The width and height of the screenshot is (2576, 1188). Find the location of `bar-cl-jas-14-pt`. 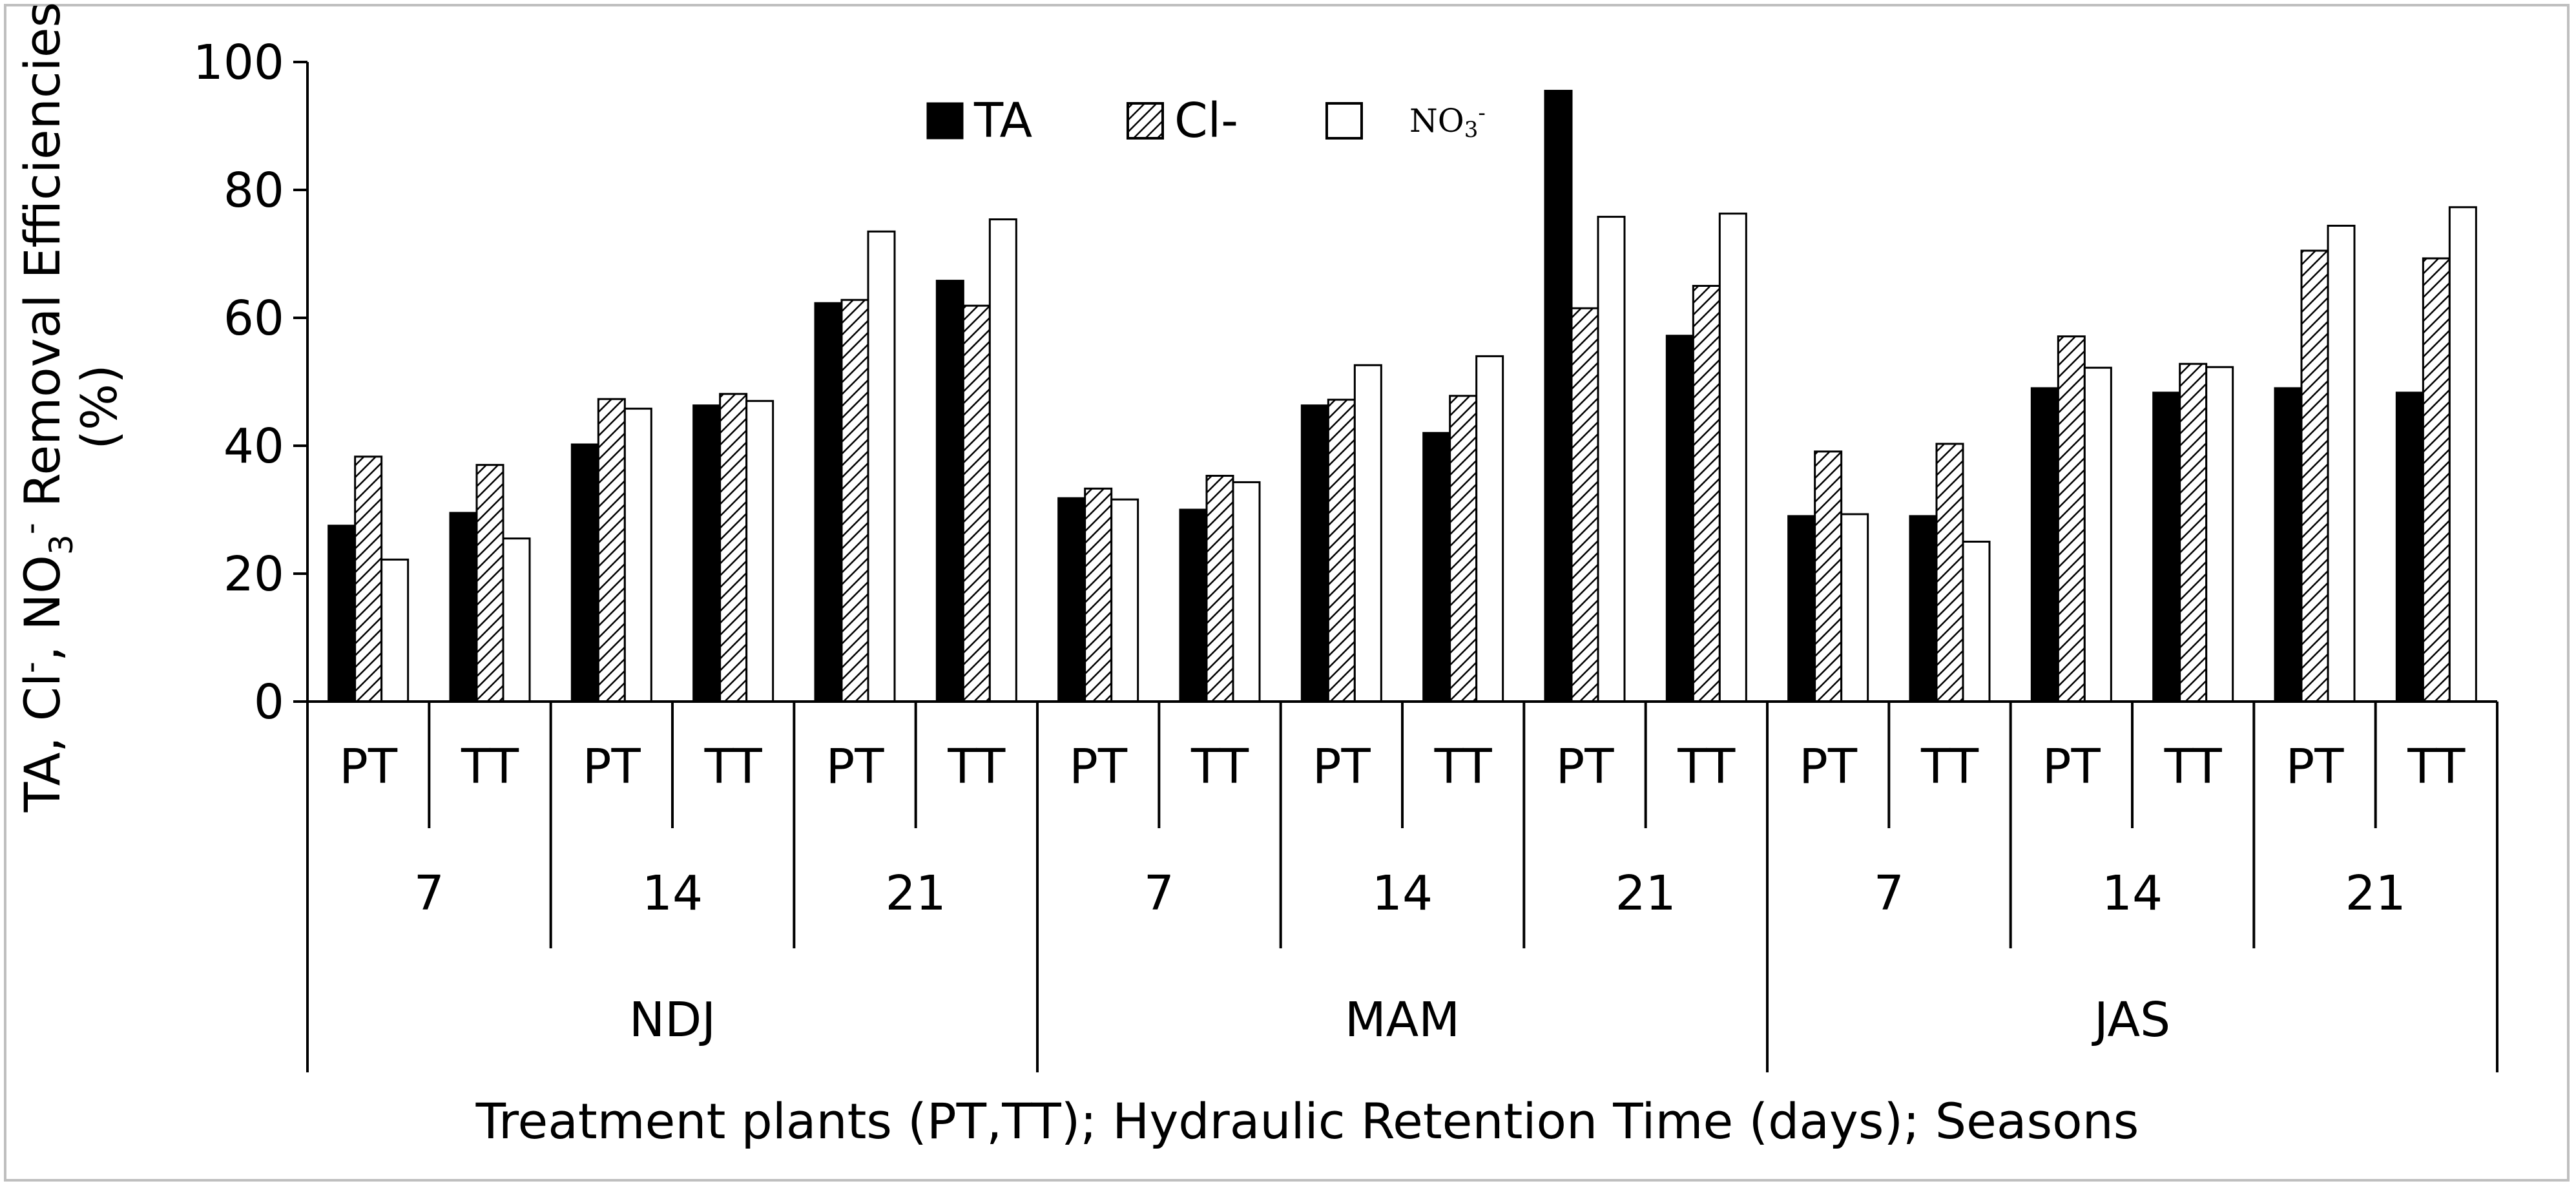

bar-cl-jas-14-pt is located at coordinates (2071, 519).